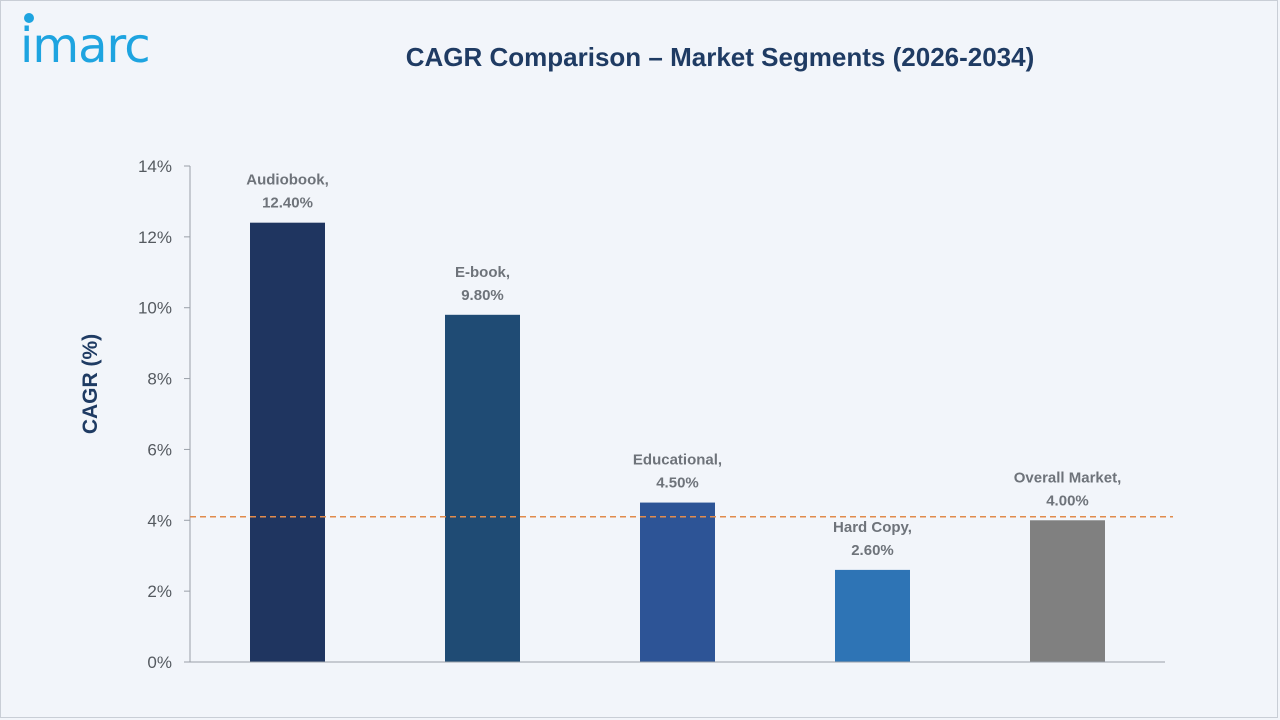 The image size is (1280, 720). Describe the element at coordinates (872, 550) in the screenshot. I see `data-label-value: 2.60%` at that location.